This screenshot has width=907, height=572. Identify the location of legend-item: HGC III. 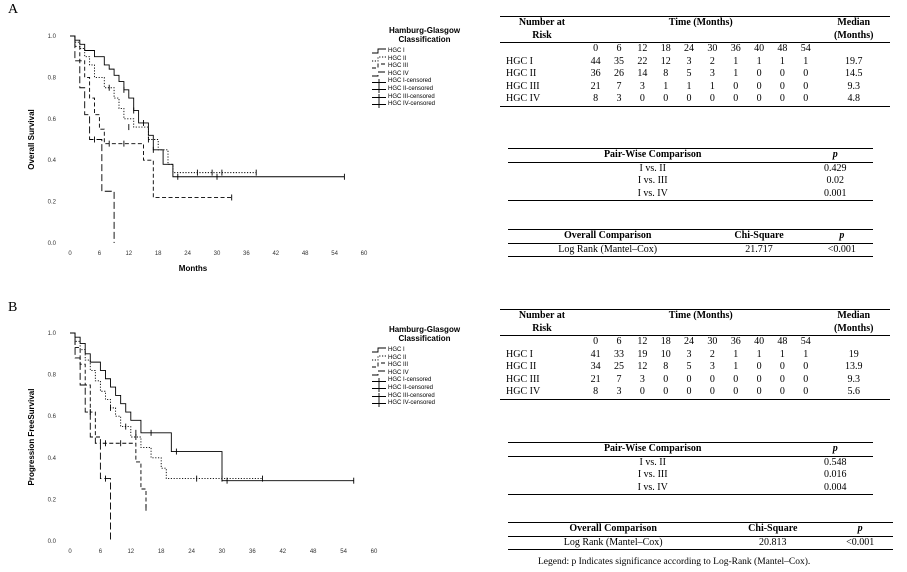
(424, 67).